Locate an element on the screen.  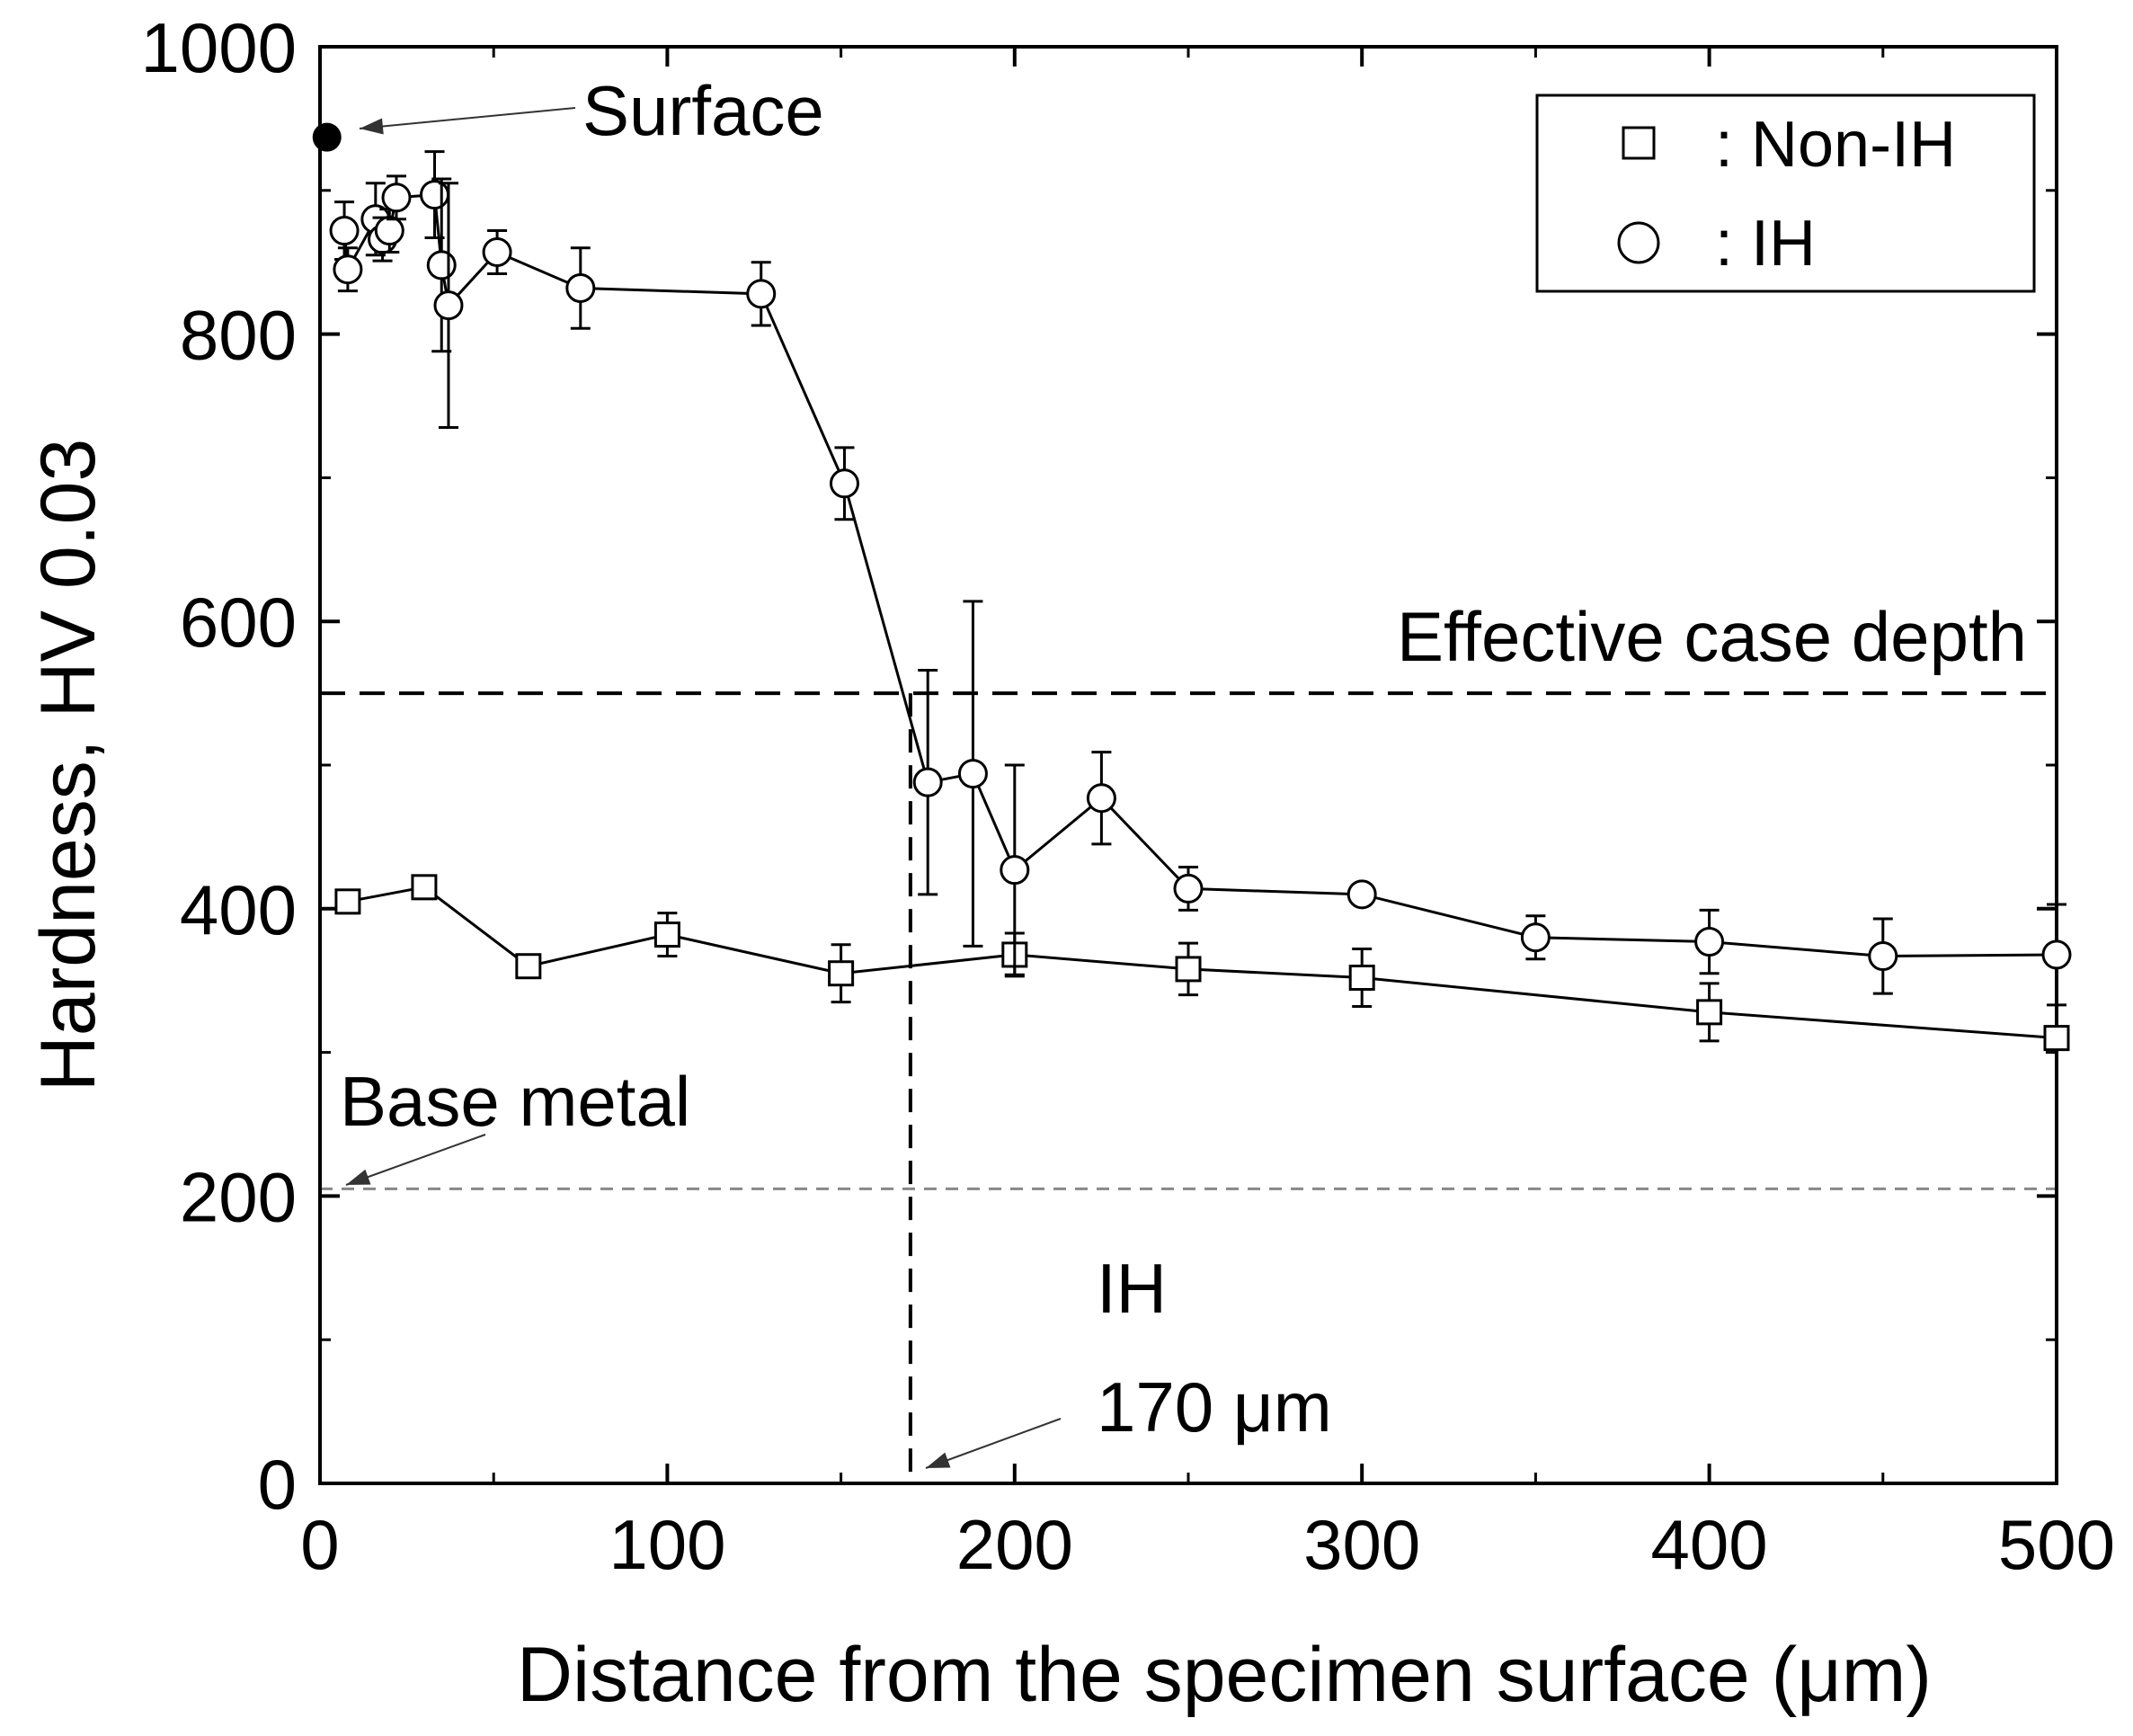
legend-label-ih: : IH is located at coordinates (1766, 244).